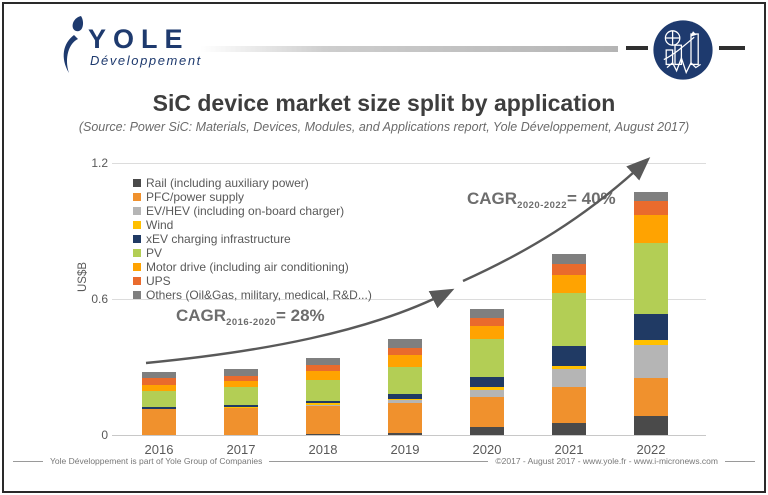  Describe the element at coordinates (323, 390) in the screenshot. I see `segment-2018-pv` at that location.